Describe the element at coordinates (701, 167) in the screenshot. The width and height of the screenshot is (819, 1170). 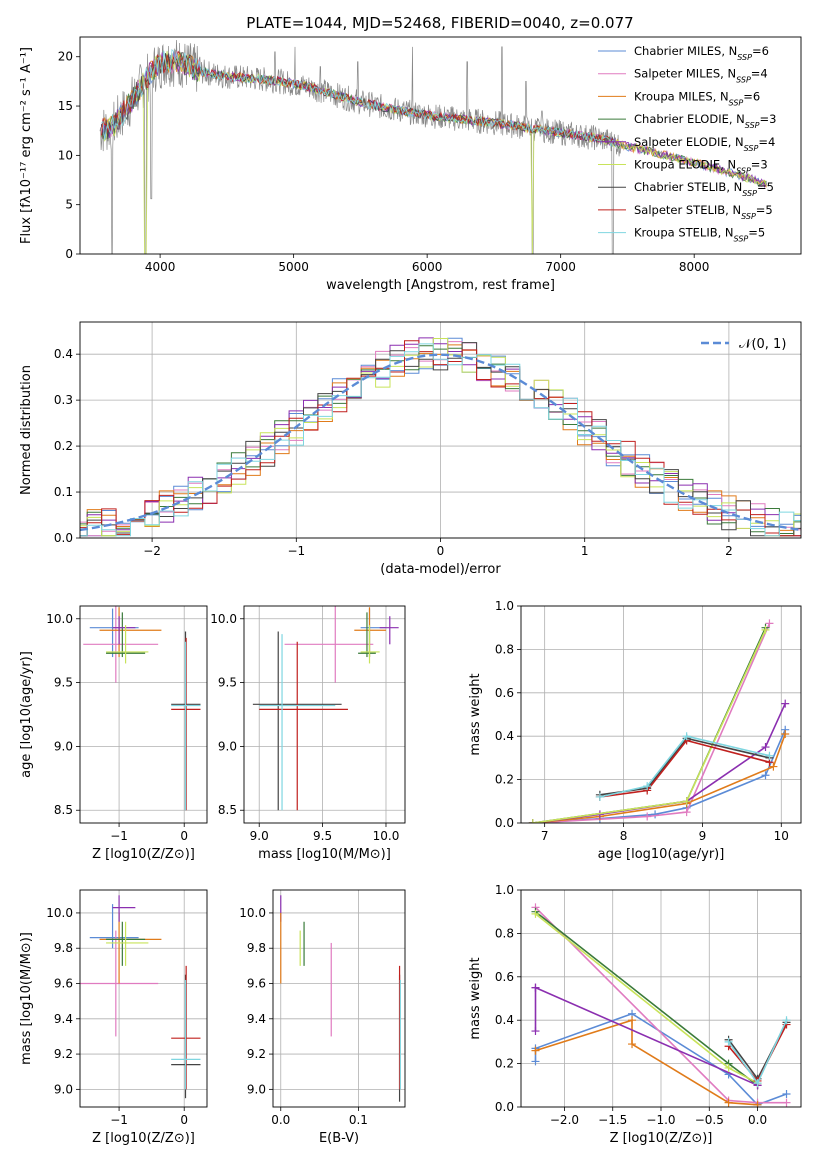
I see `legend-entry: Kroupa ELODIE, NSSP=3` at that location.